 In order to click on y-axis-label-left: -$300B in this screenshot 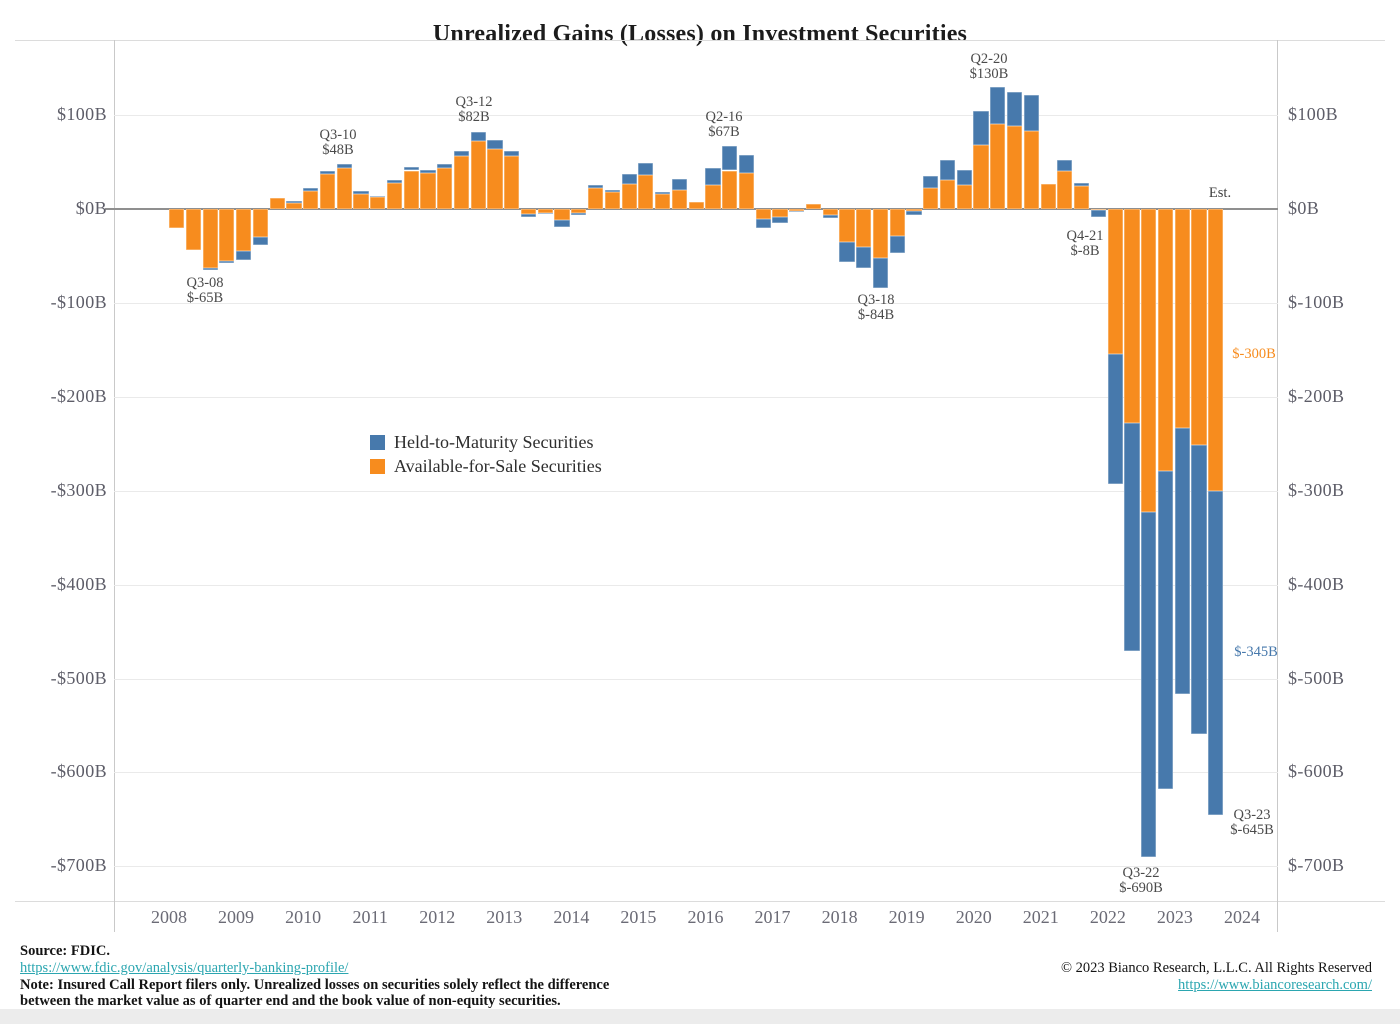, I will do `click(78, 489)`.